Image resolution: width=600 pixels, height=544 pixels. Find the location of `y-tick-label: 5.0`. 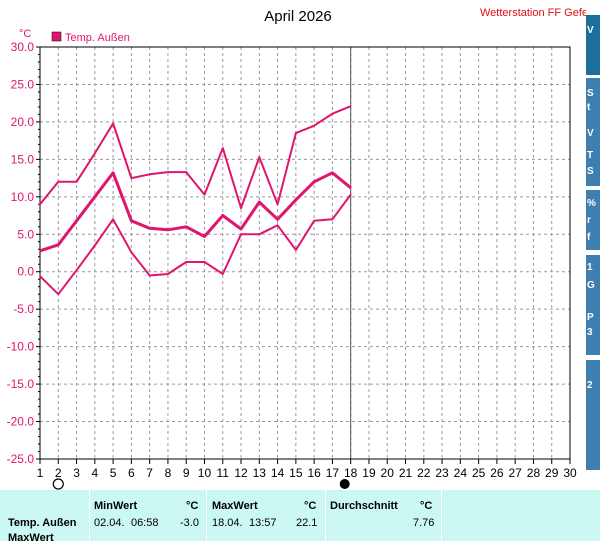

y-tick-label: 5.0 is located at coordinates (25, 234).